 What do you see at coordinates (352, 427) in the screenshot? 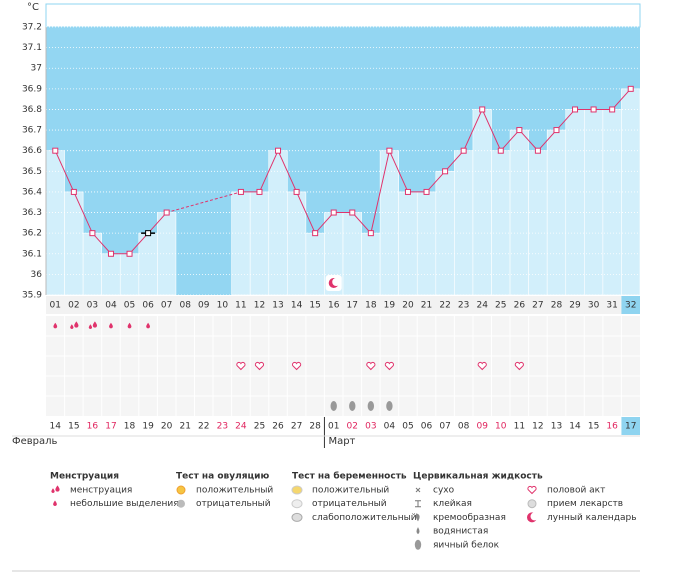
I see `date-label: 02` at bounding box center [352, 427].